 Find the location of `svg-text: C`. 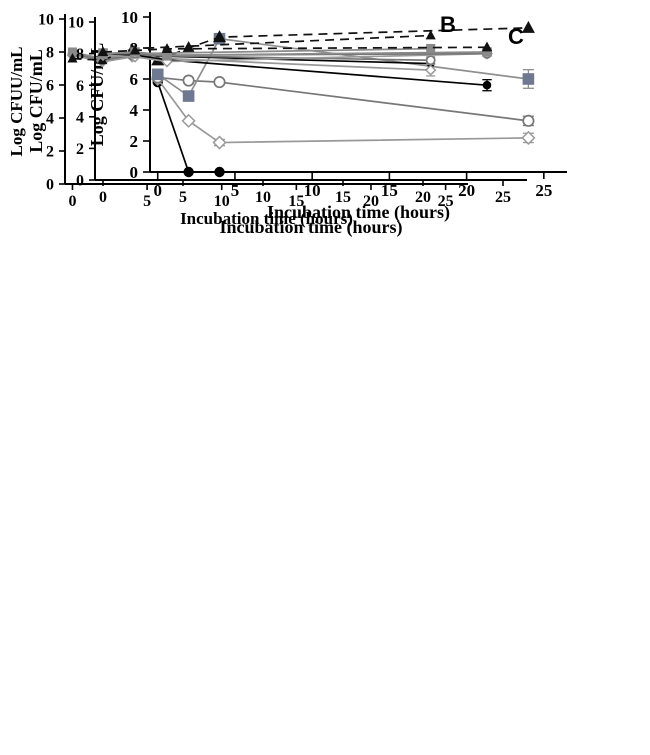

svg-text: C is located at coordinates (516, 36).